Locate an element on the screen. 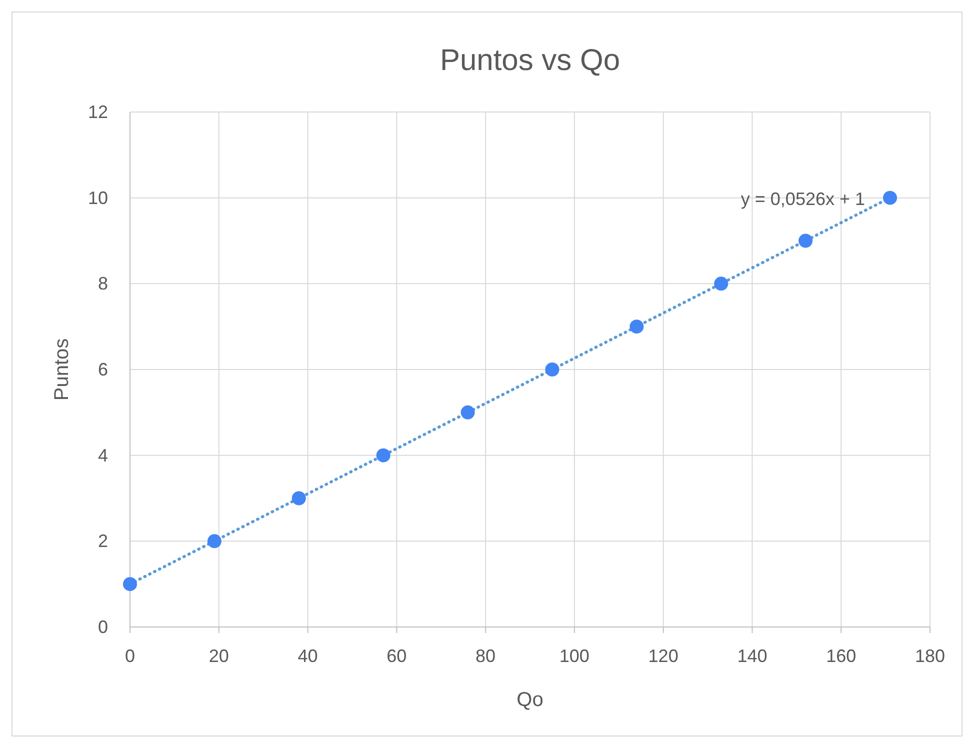 Image resolution: width=964 pixels, height=738 pixels. x-tick-label: 40 is located at coordinates (308, 656).